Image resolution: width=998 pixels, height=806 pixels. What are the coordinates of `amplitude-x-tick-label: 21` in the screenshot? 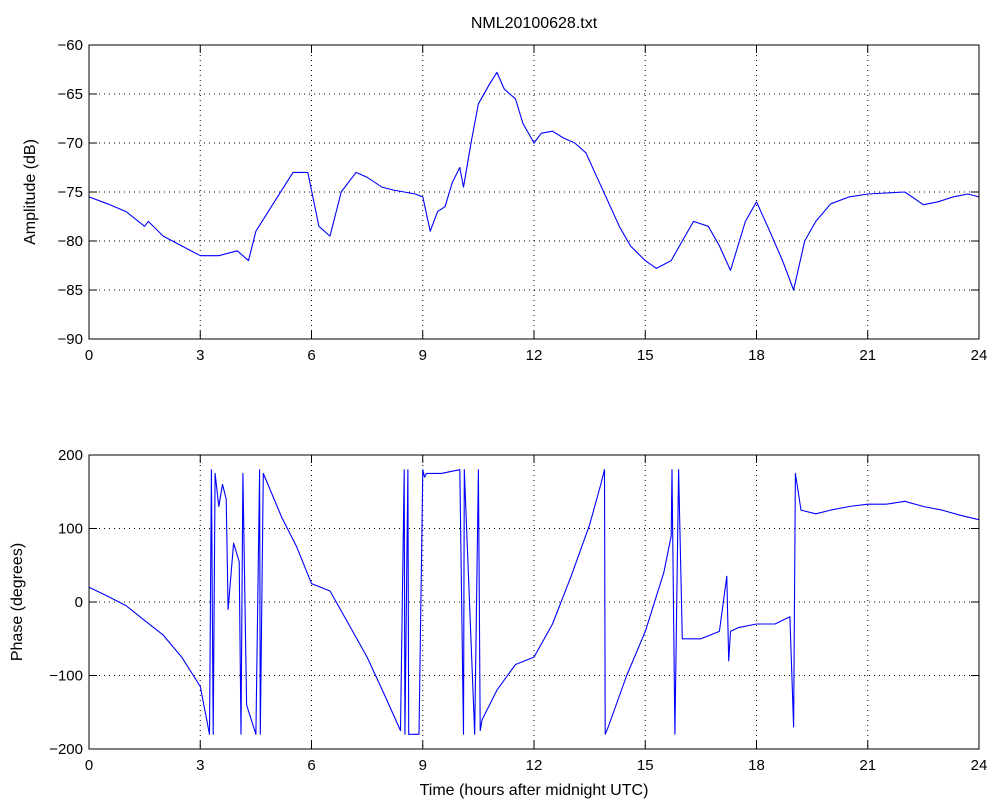 It's located at (867, 355).